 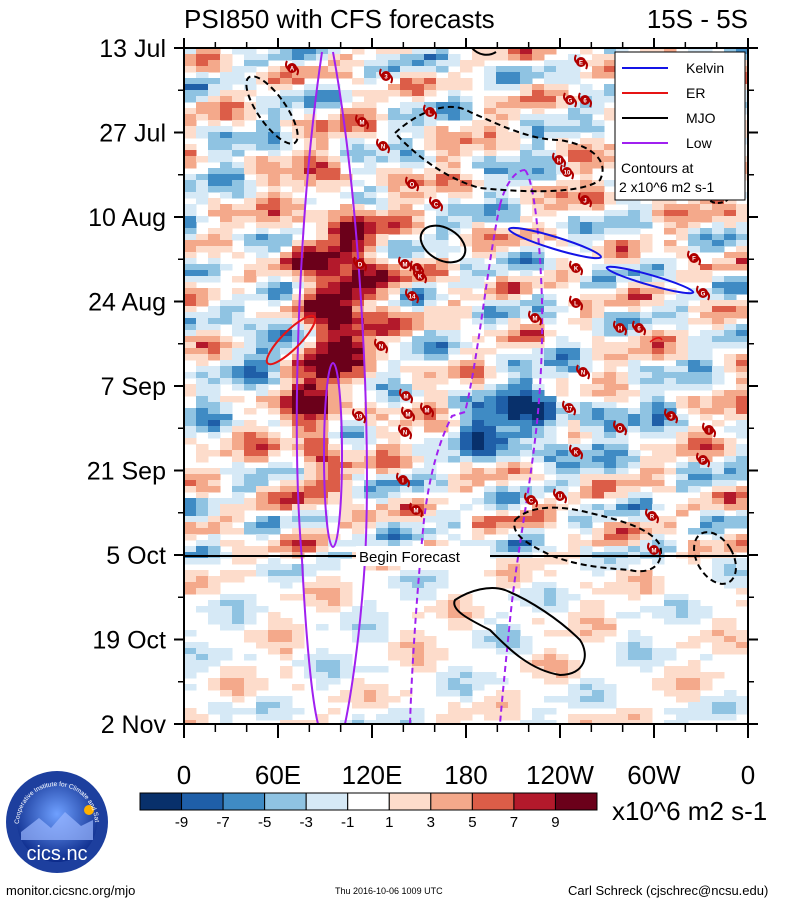 I want to click on storm-dot, so click(x=560, y=496).